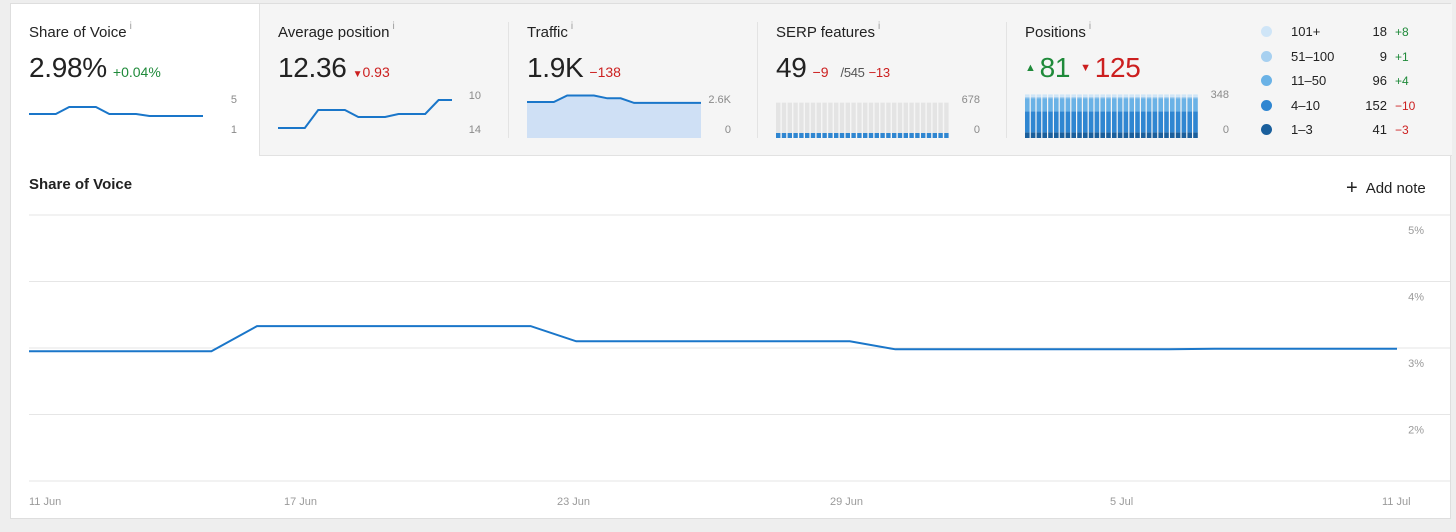 Image resolution: width=1456 pixels, height=532 pixels. I want to click on metric-card-share-of-voice: Share of Voice i 2.98% +0.04% 5 1, so click(143, 80).